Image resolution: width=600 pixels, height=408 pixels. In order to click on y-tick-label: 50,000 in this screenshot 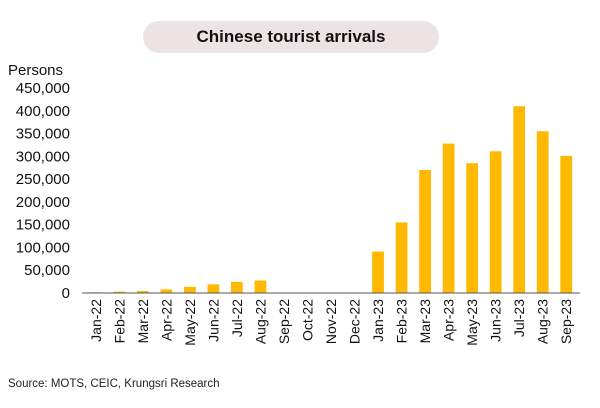, I will do `click(47, 270)`.